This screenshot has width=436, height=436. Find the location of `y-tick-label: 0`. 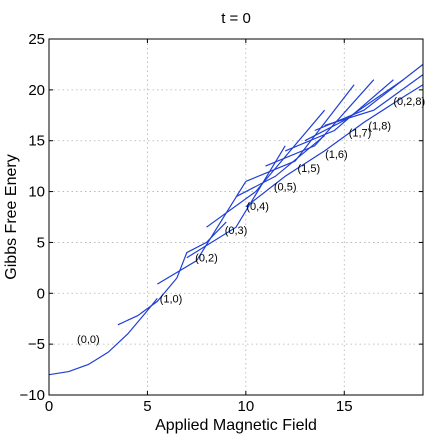

y-tick-label: 0 is located at coordinates (41, 293).